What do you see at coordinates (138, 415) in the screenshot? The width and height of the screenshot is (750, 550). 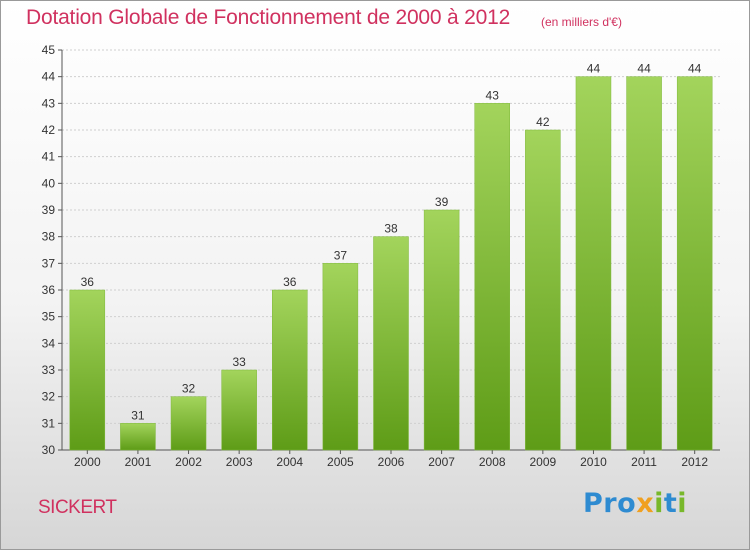 I see `data-label: 31` at bounding box center [138, 415].